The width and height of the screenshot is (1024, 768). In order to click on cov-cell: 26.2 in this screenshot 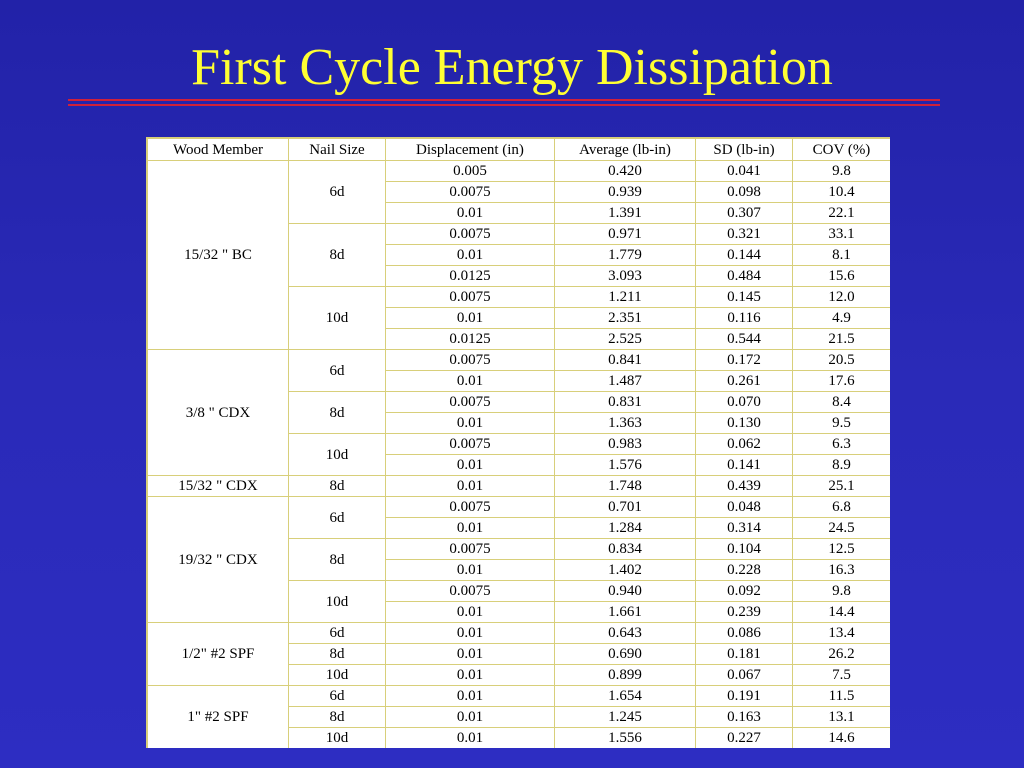, I will do `click(841, 654)`.